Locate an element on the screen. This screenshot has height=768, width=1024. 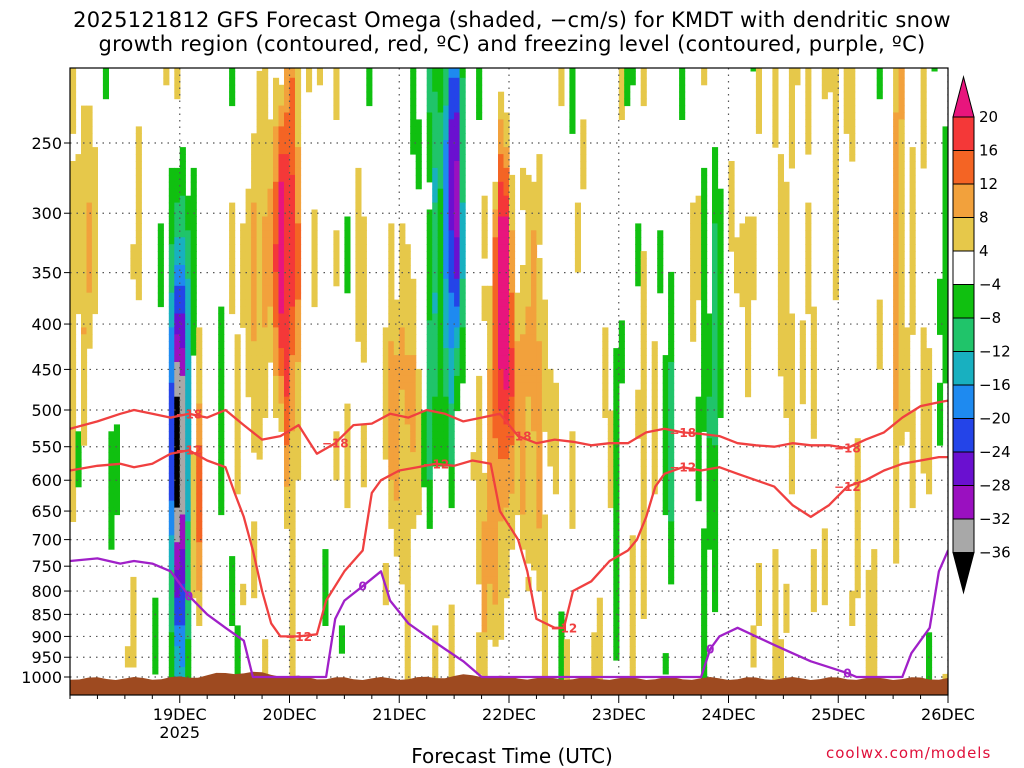
colorbar-box is located at coordinates (963, 468).